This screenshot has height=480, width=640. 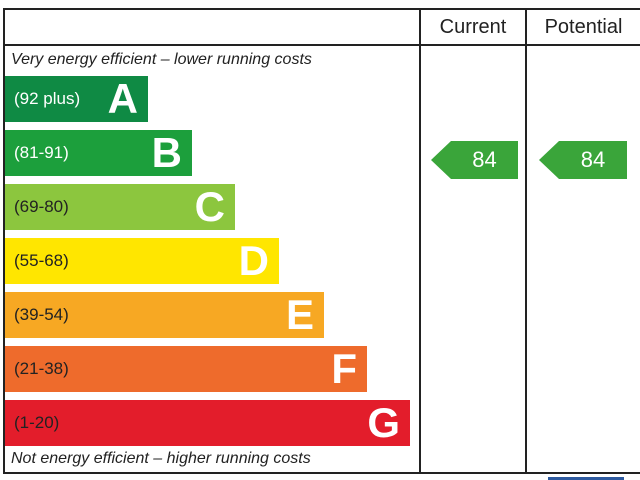 I want to click on band-d-letter: D, so click(x=253, y=260).